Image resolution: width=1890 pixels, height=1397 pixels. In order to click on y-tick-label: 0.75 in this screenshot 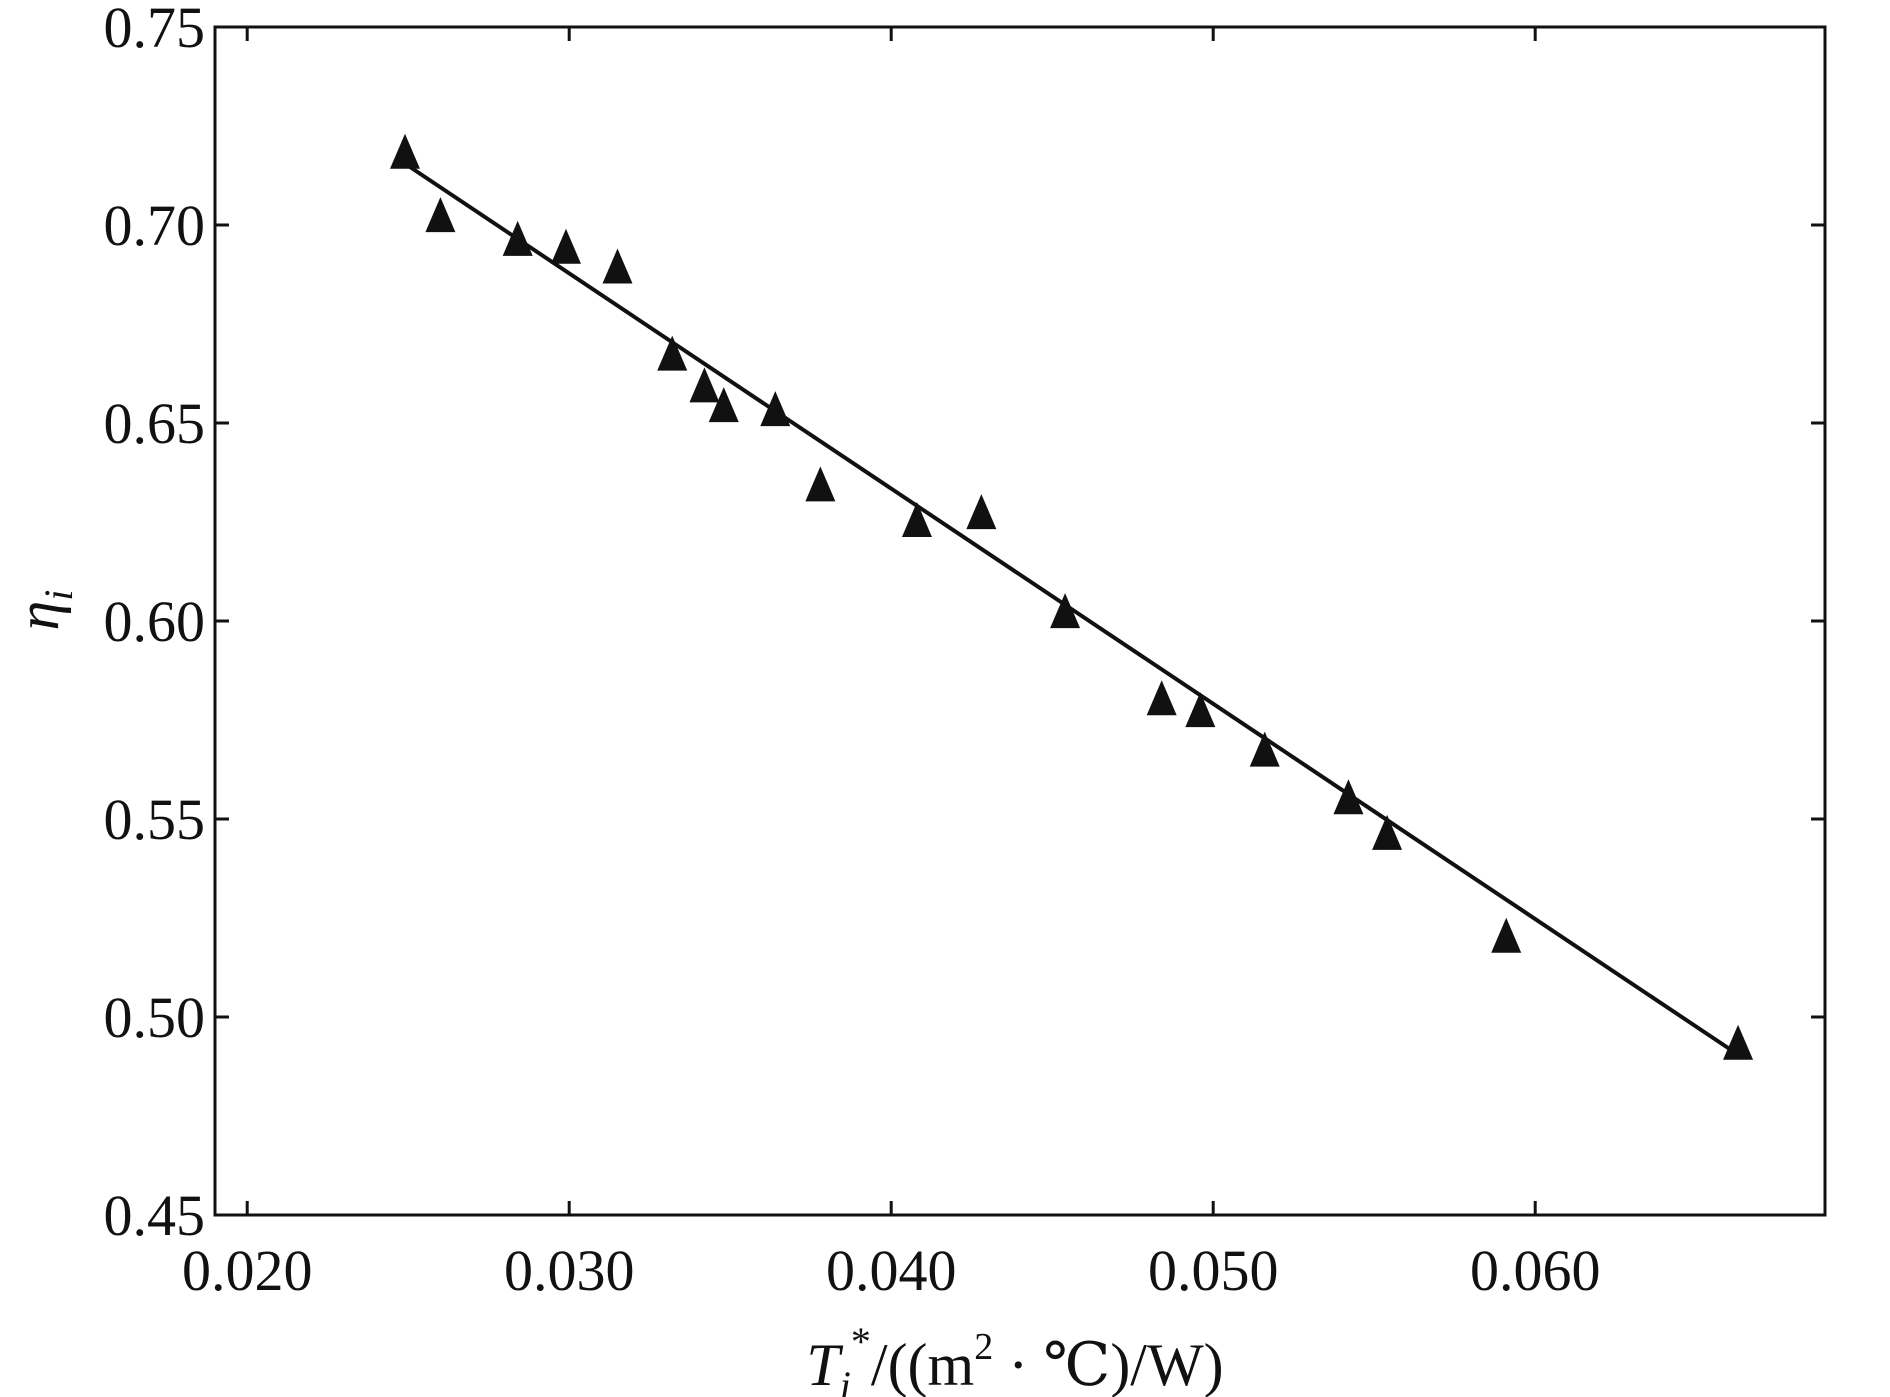, I will do `click(155, 30)`.